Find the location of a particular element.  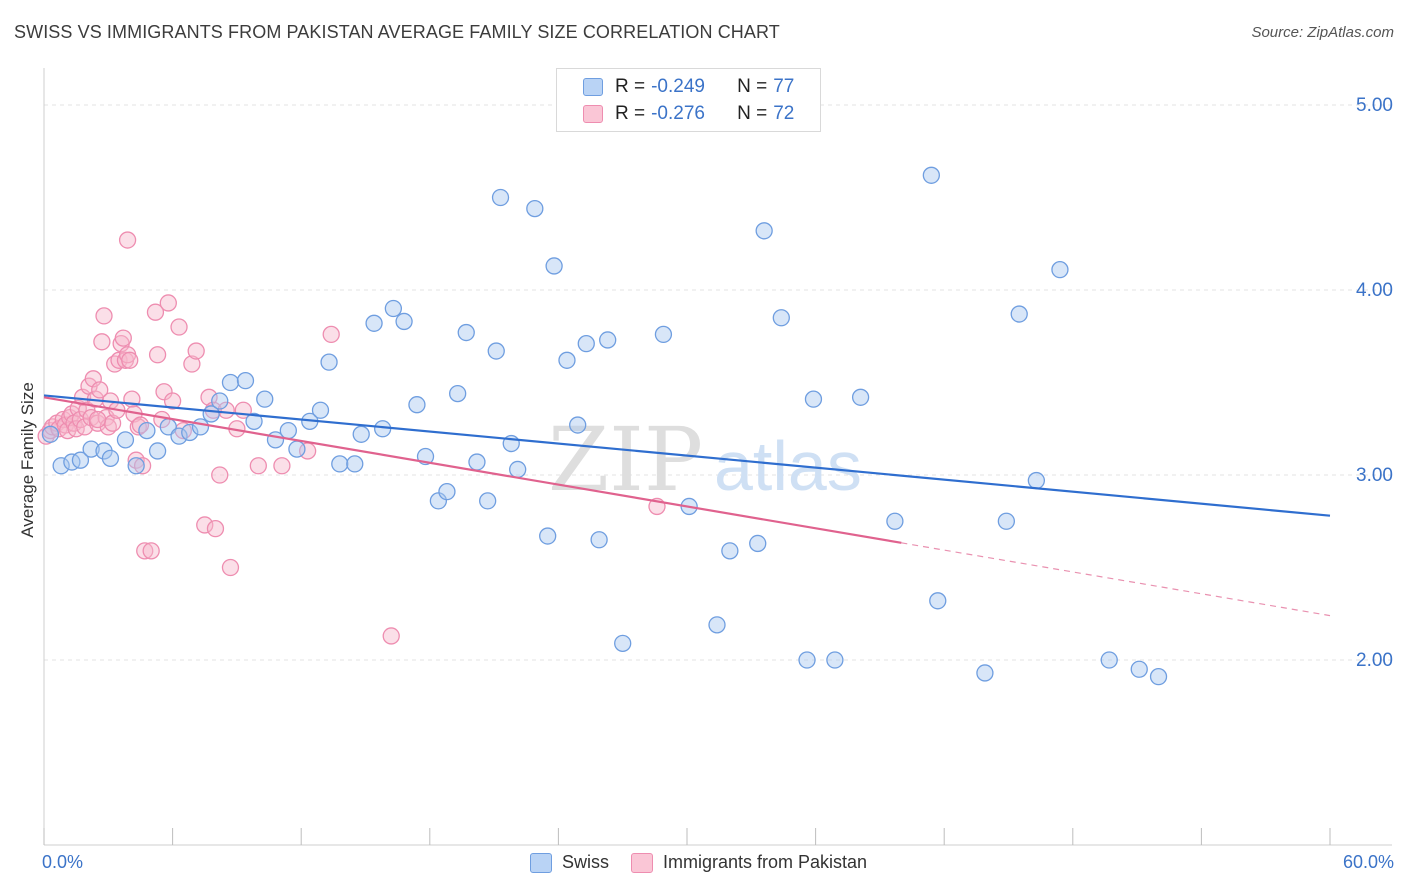

pakistan-trend-line is located at coordinates (472, 470).